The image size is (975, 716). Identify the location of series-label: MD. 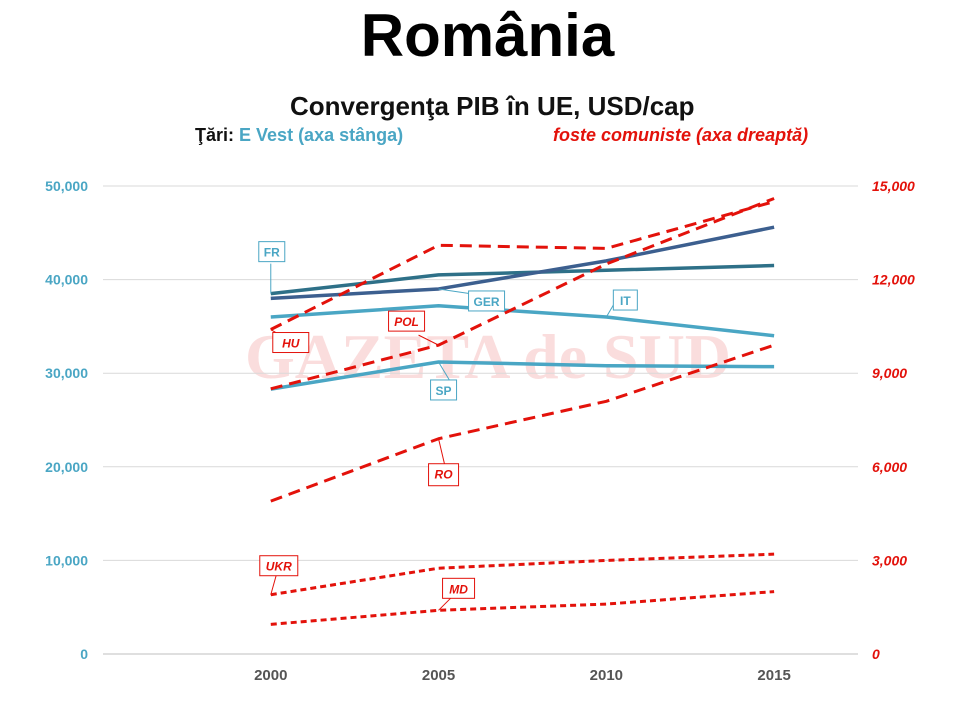
(458, 589).